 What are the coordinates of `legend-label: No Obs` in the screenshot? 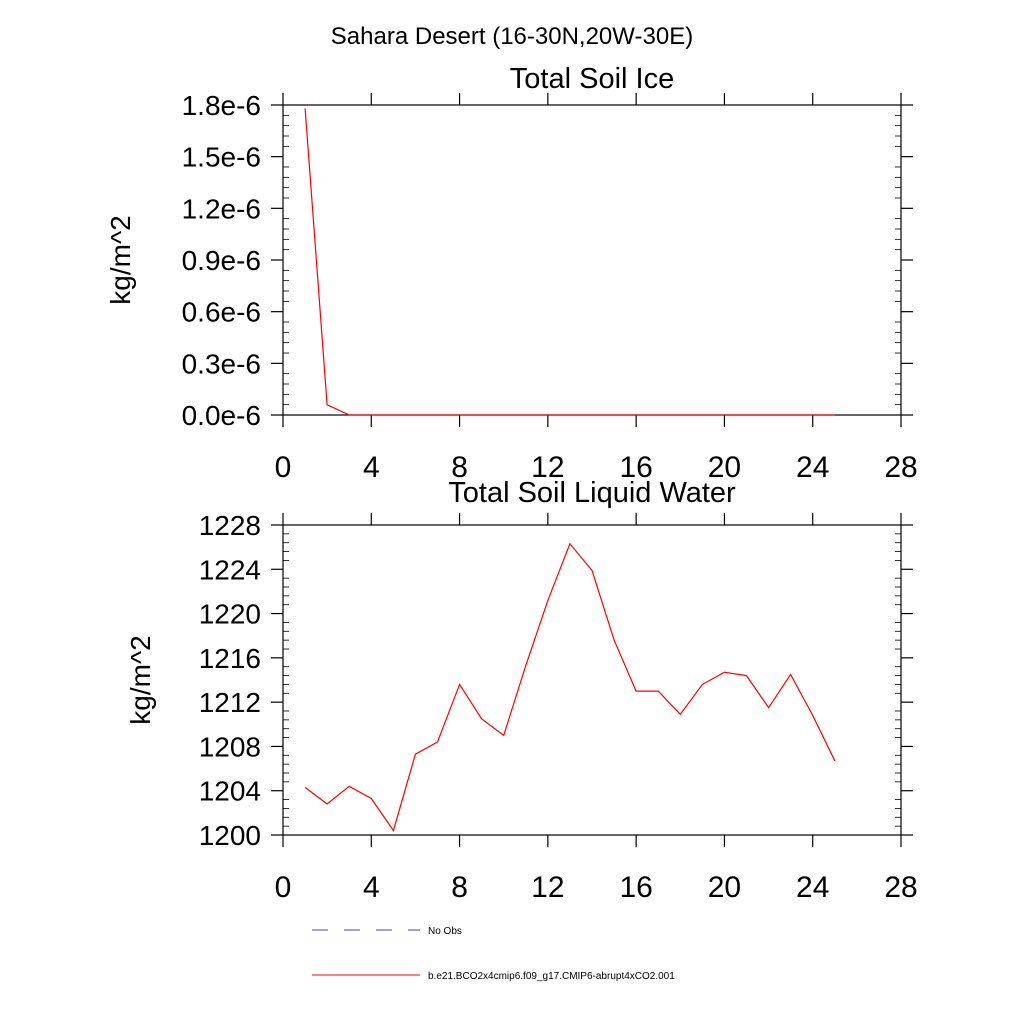 It's located at (445, 931).